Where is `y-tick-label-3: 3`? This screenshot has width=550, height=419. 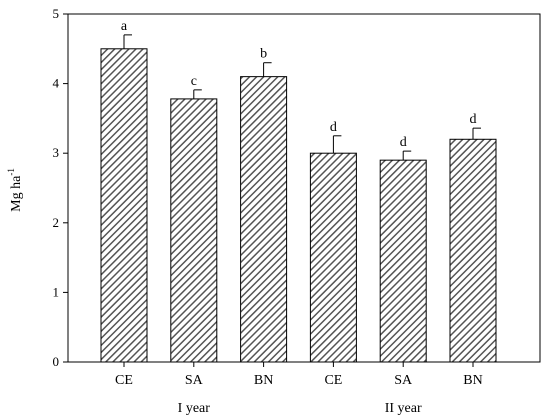 y-tick-label-3: 3 is located at coordinates (56, 152).